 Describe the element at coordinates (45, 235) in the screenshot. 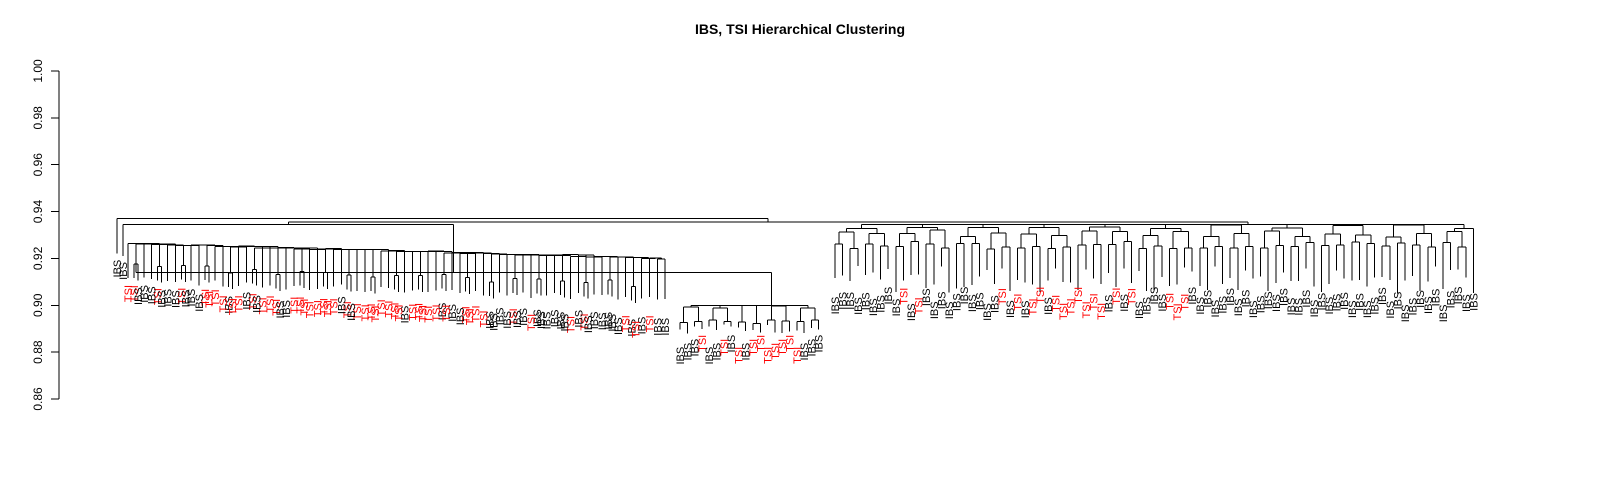

I see `y-axis: 0.86 0.88 0.90 0.92 0.94 0.96 0.98 1.00` at that location.